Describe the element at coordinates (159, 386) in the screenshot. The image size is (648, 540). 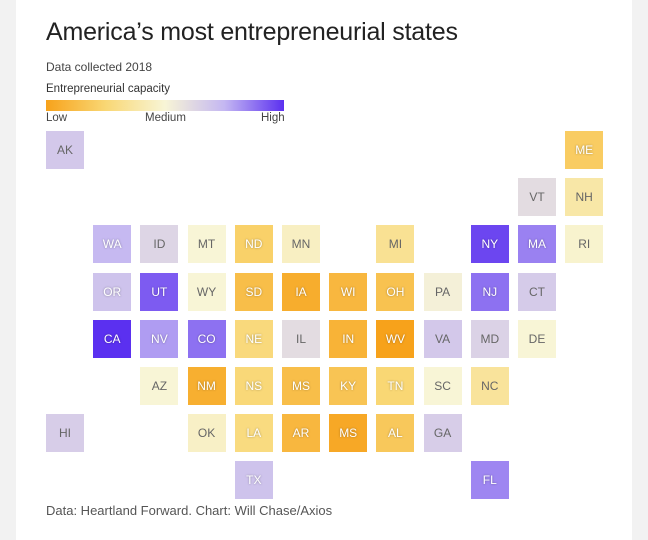
I see `state-tile-az: AZ` at that location.